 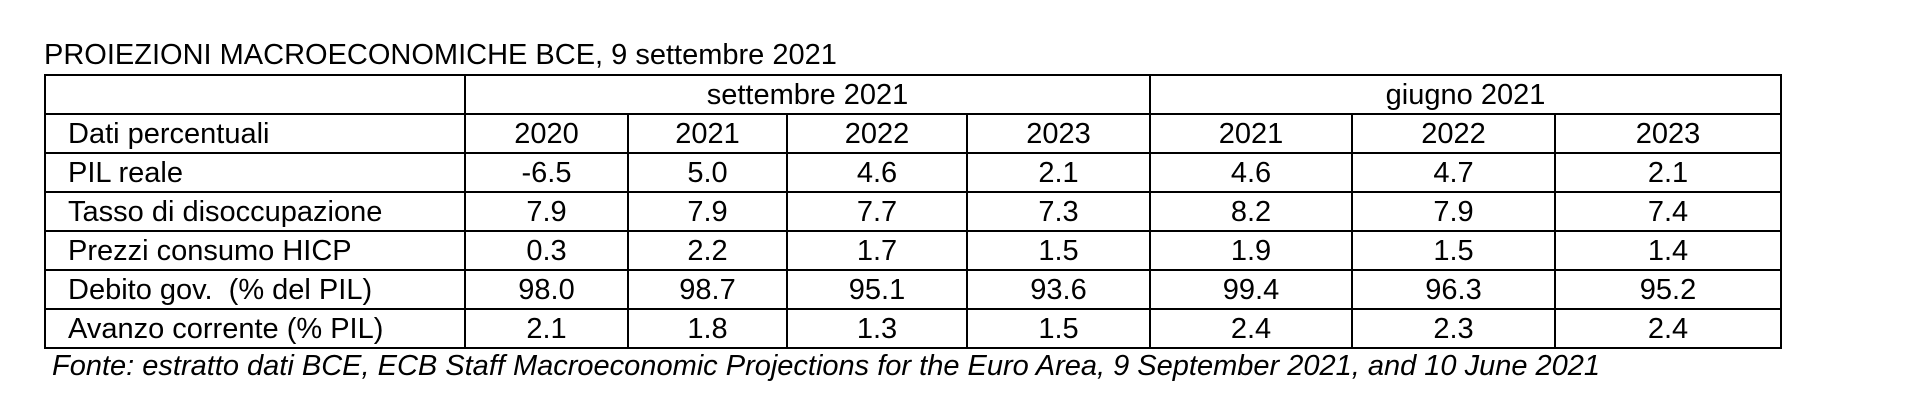 What do you see at coordinates (707, 289) in the screenshot?
I see `table-cell: 98.7` at bounding box center [707, 289].